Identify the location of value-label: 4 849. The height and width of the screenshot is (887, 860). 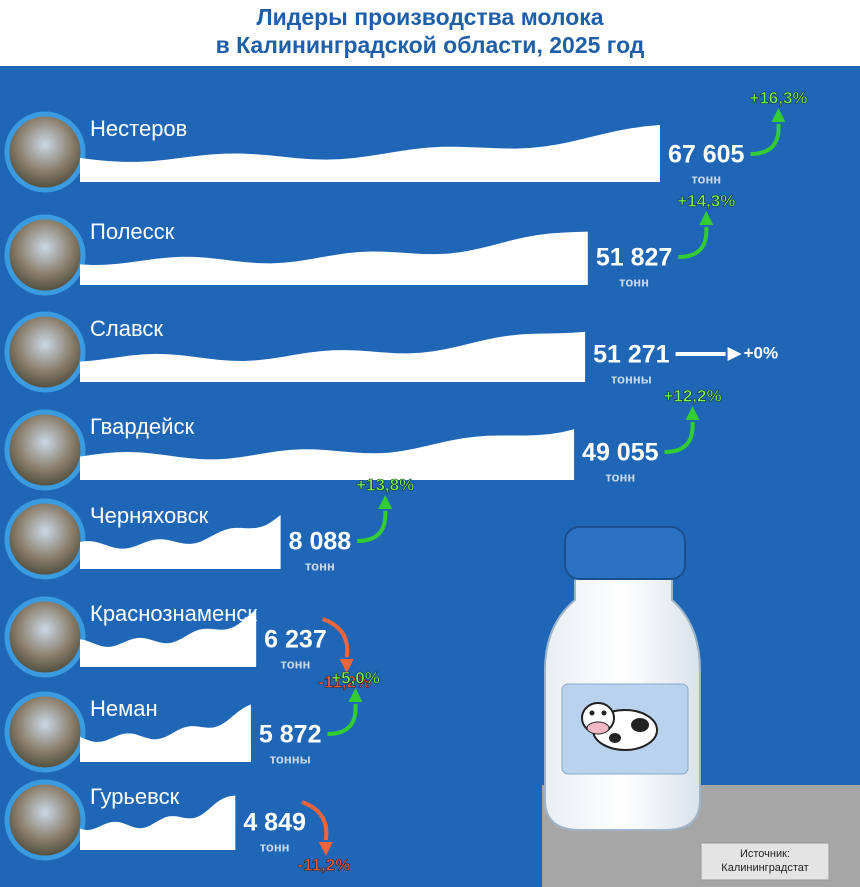
(274, 823).